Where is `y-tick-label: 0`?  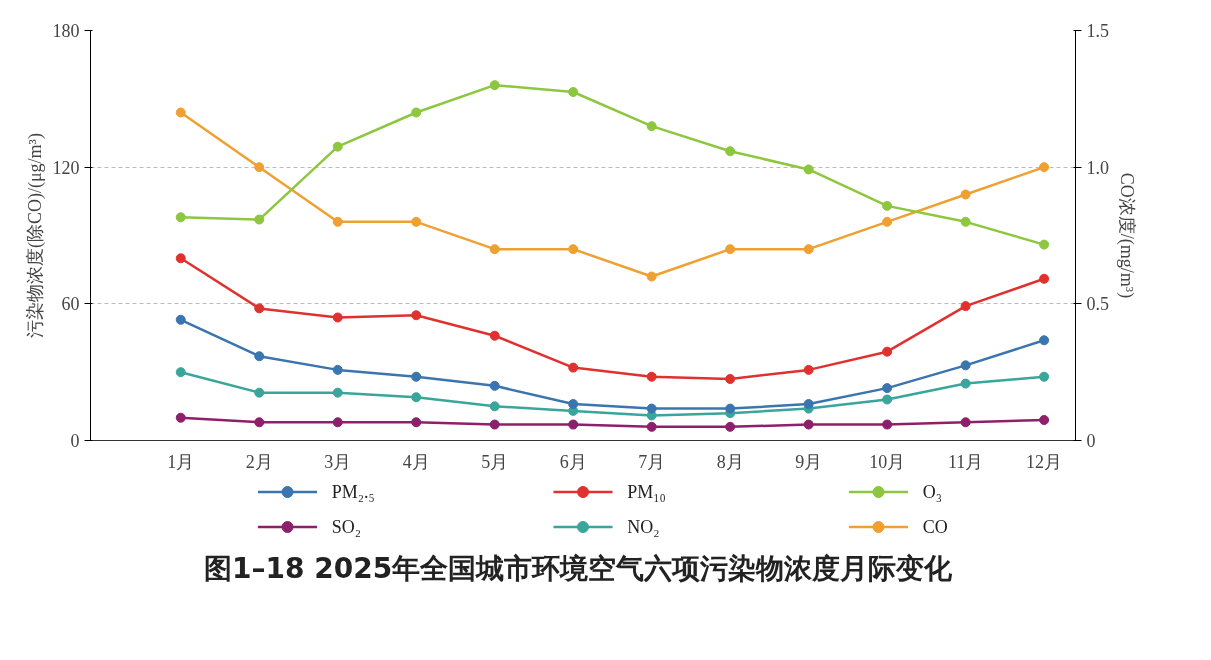
y-tick-label: 0 is located at coordinates (75, 441).